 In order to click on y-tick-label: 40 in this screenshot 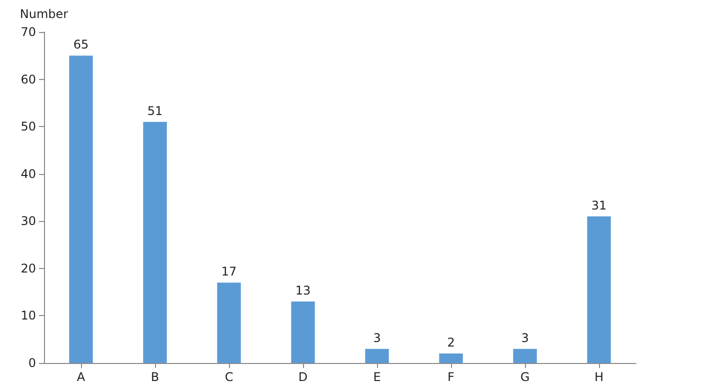, I will do `click(28, 173)`.